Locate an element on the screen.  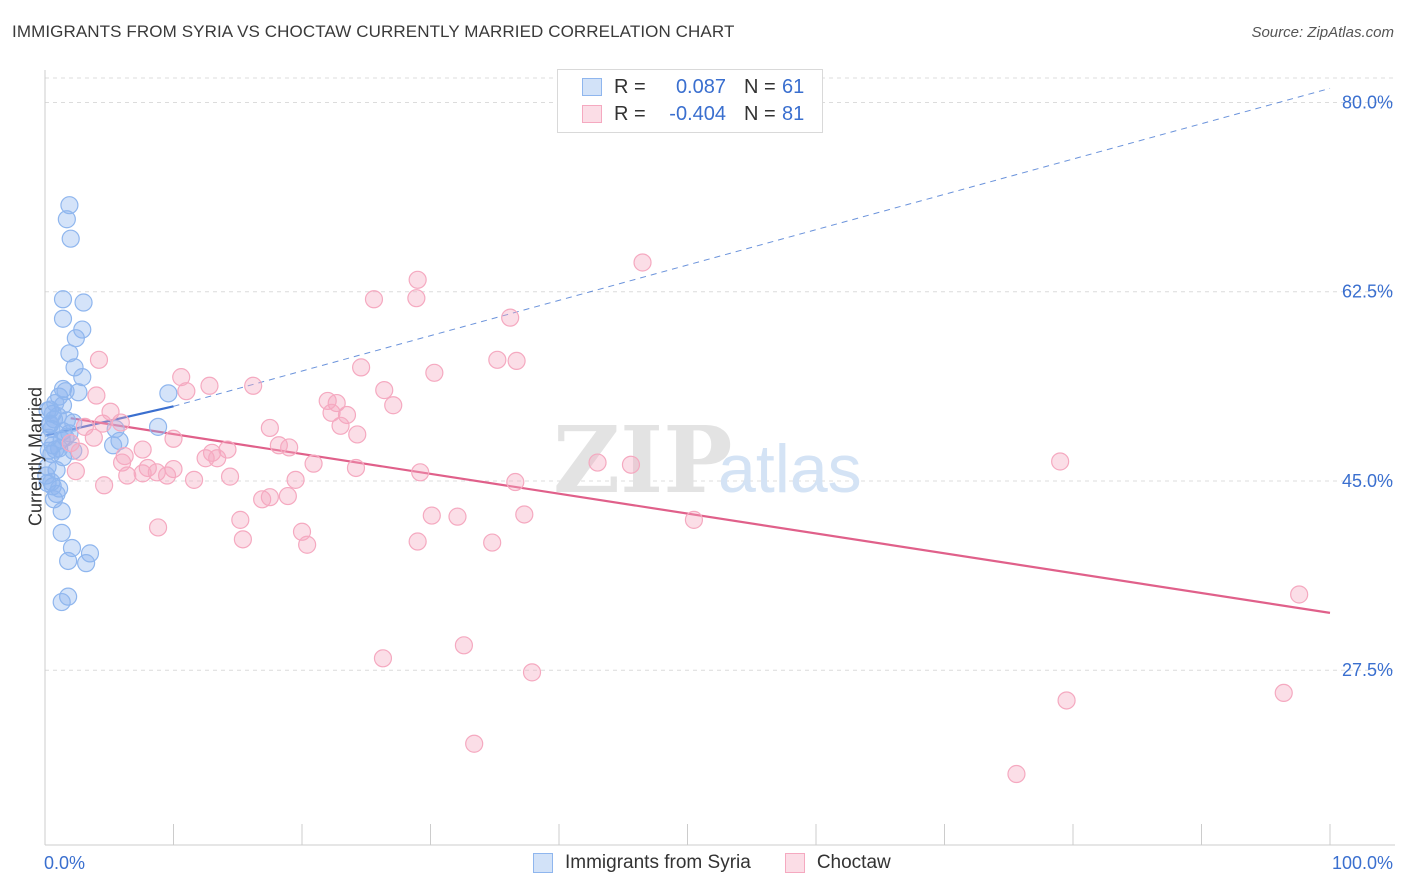
series-swatch-choctaw is located at coordinates (794, 863).